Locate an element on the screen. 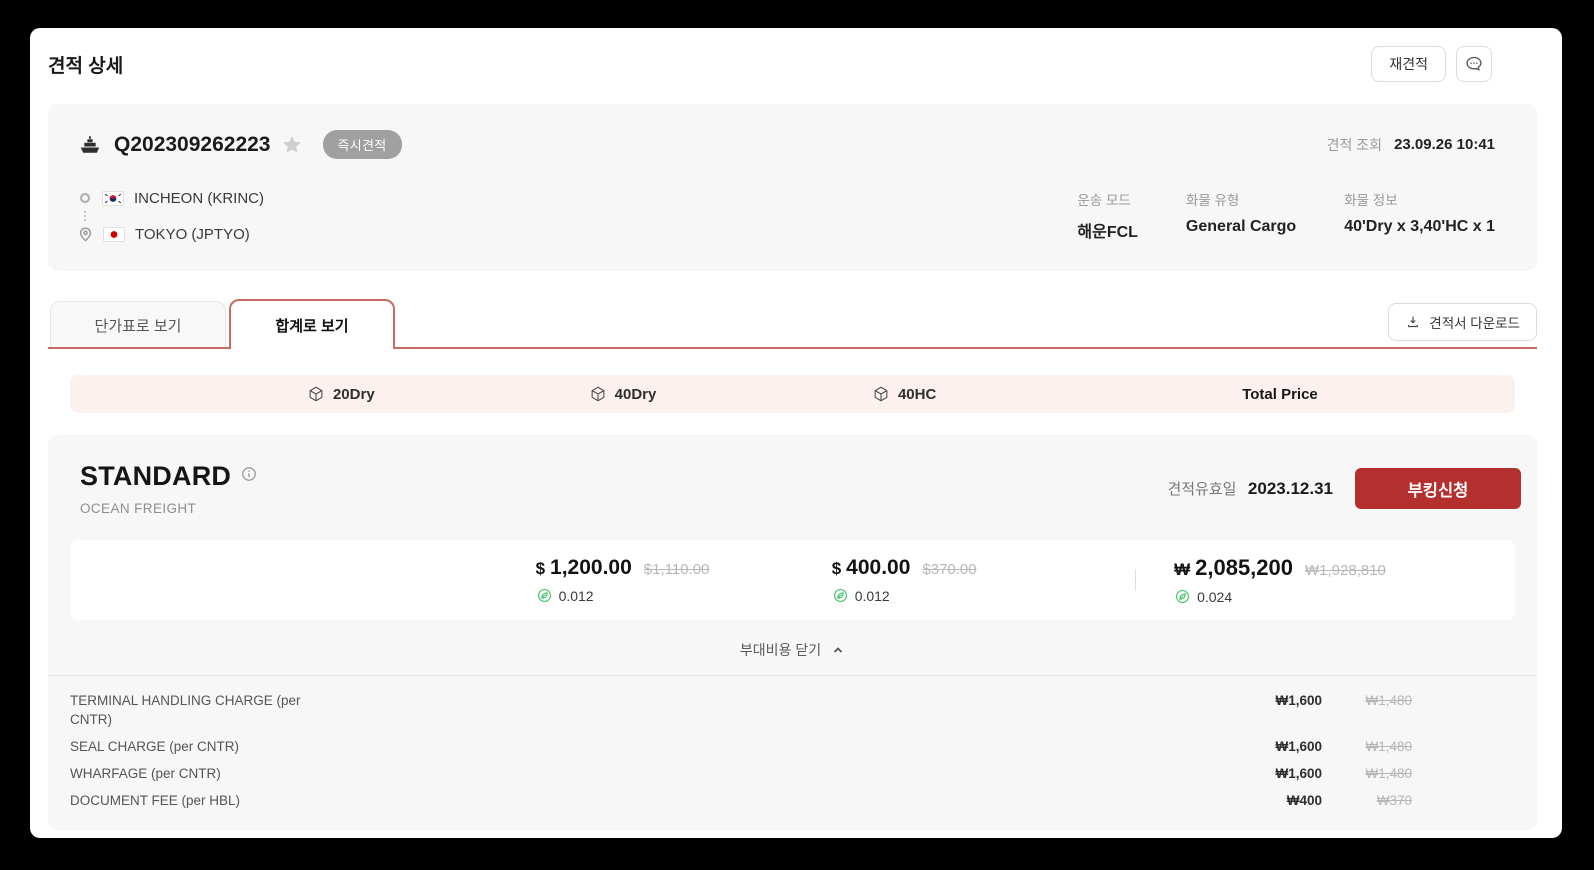 This screenshot has width=1594, height=870. attr-value: General Cargo is located at coordinates (1241, 226).